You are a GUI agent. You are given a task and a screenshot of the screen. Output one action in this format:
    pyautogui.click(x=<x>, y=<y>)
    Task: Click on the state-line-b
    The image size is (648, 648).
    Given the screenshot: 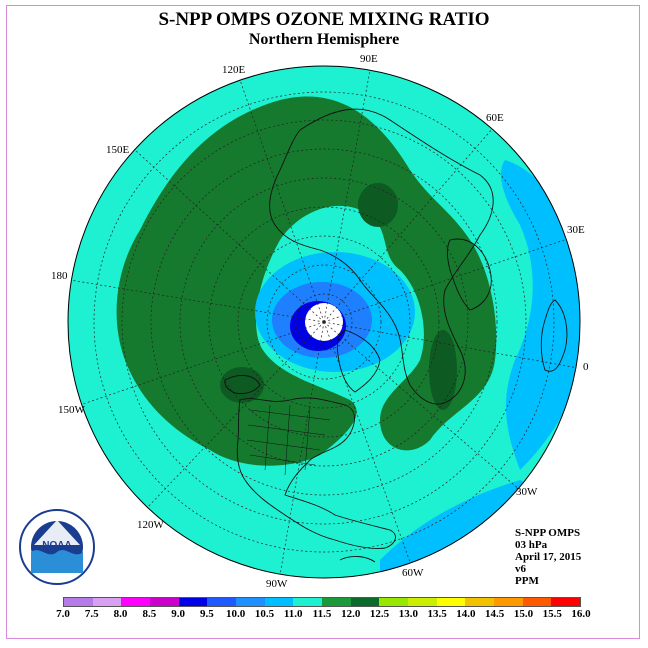 What is the action you would take?
    pyautogui.click(x=286, y=430)
    